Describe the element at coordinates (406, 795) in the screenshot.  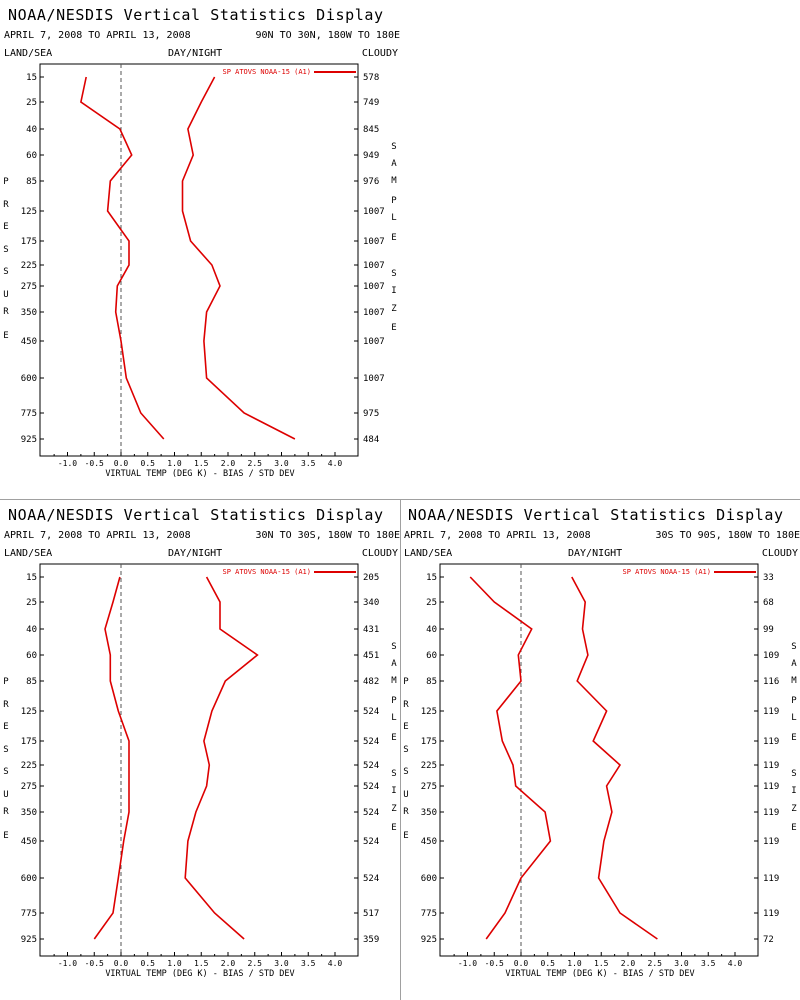
I see `pressure-axis-letter: U` at that location.